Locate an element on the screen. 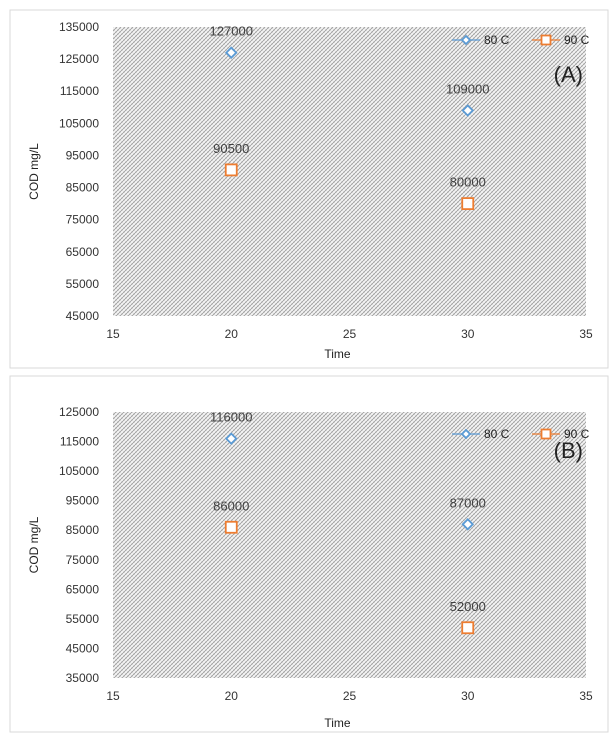 This screenshot has height=734, width=610. series-90c: 86000 52000 is located at coordinates (349, 566).